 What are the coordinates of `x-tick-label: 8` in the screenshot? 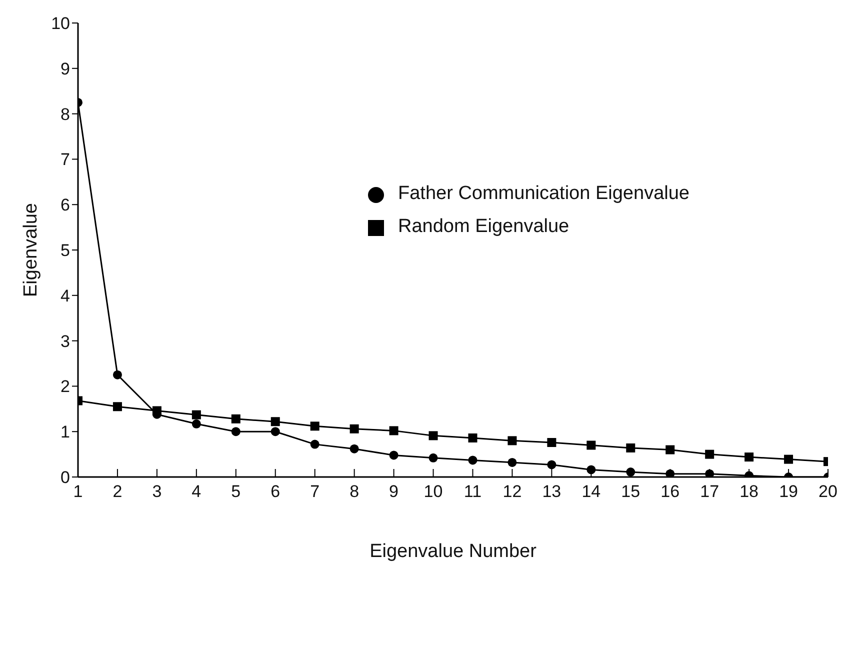 It's located at (355, 492).